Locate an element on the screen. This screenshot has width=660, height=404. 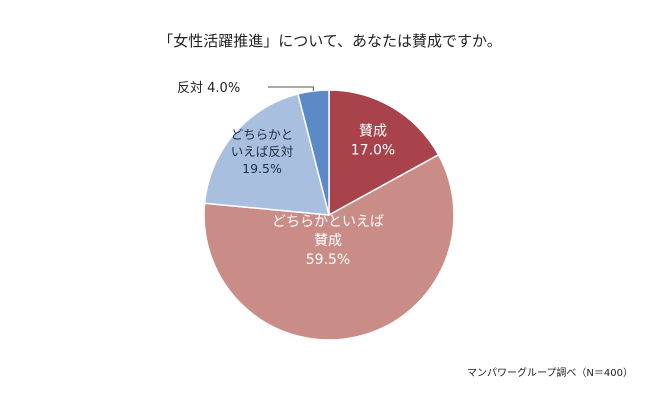
chart-title: 「女性活躍推進」について、あなたは賛成ですか。 is located at coordinates (330, 41).